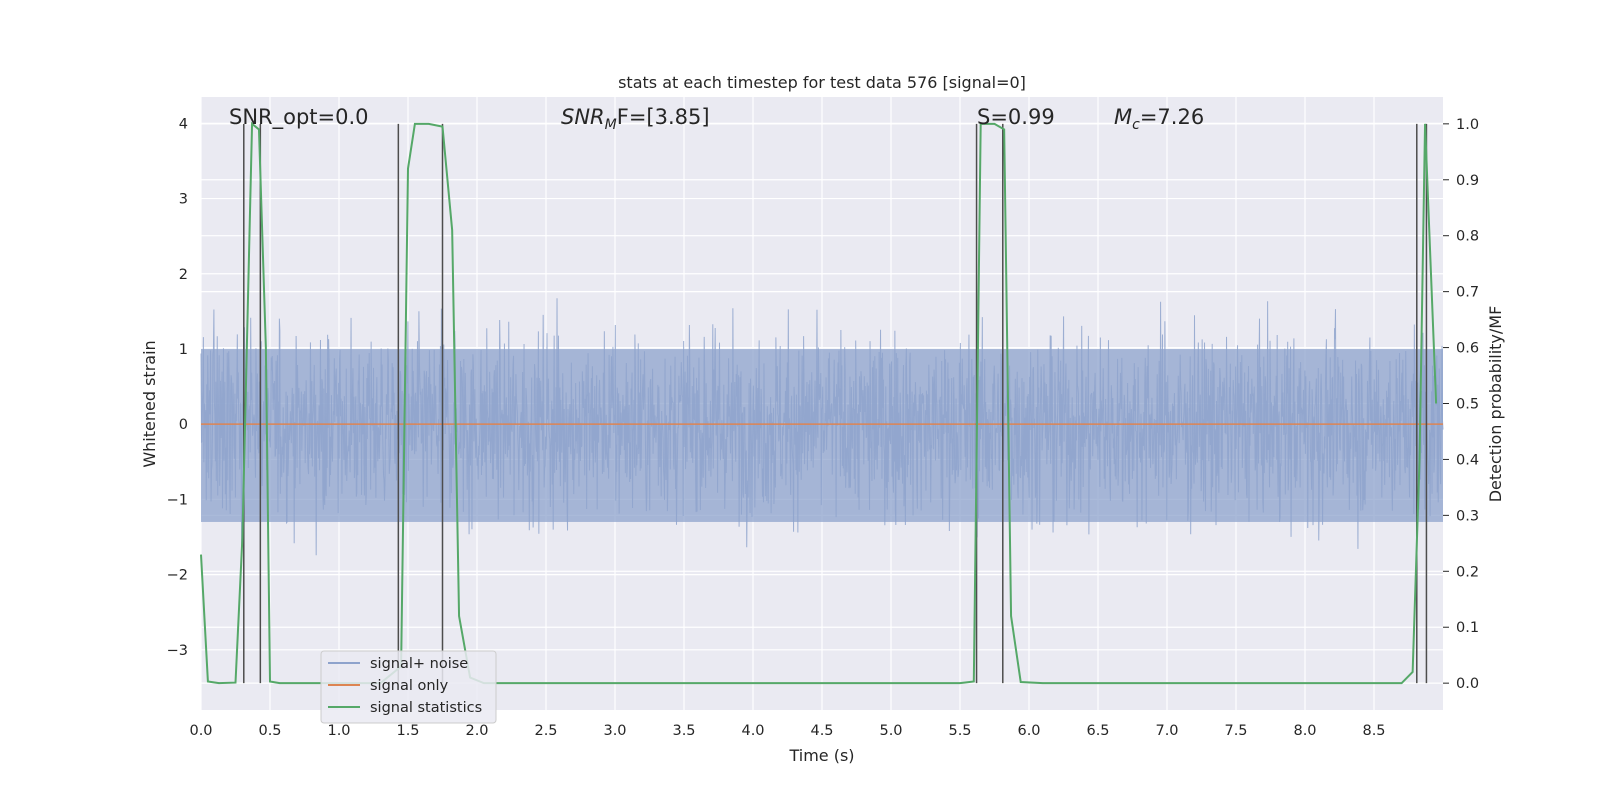 This screenshot has width=1600, height=800. Describe the element at coordinates (183, 350) in the screenshot. I see `y-tick-label: 1` at that location.